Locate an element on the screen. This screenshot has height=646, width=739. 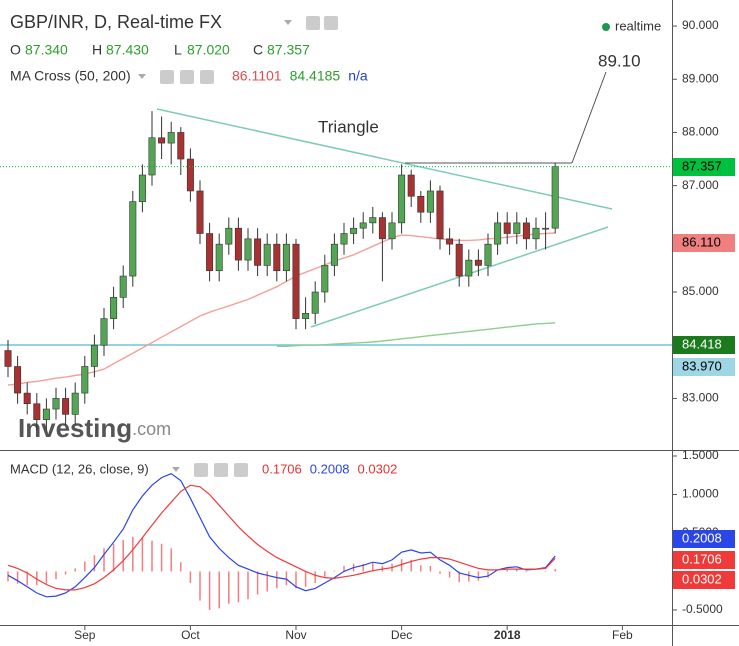
macd-value: 0.1706 is located at coordinates (282, 468).